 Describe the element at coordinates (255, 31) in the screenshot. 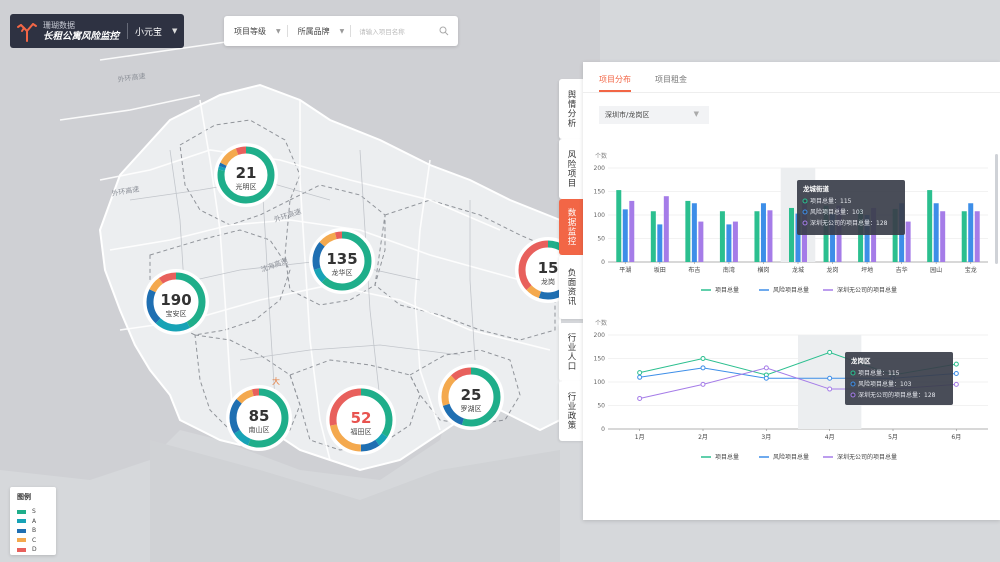

I see `project-level-select: 项目等级 ▼` at that location.